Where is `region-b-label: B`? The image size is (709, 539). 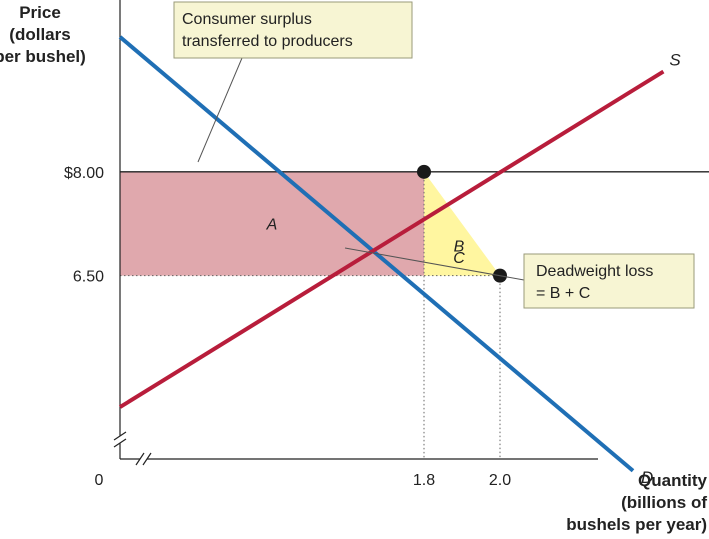
region-b-label: B is located at coordinates (459, 247).